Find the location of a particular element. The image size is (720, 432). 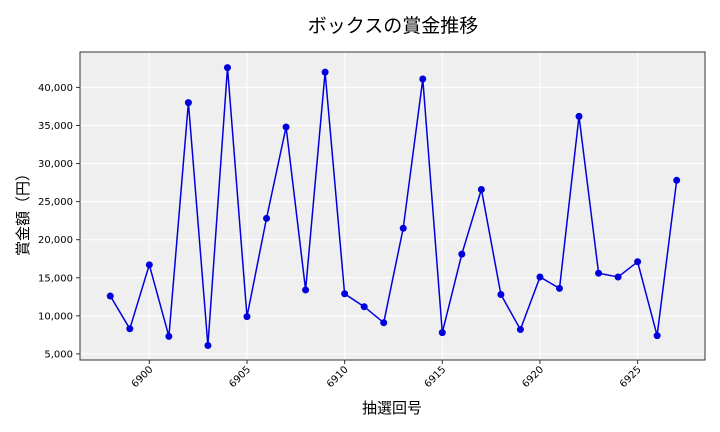

x-tick-label: 6905 is located at coordinates (240, 377).